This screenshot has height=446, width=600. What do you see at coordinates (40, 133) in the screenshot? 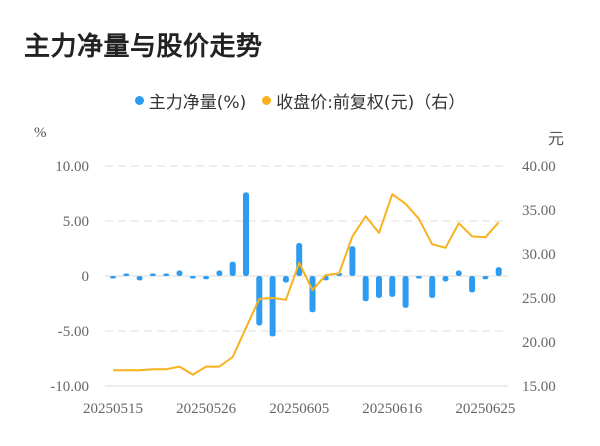
I see `left-axis-unit: %` at bounding box center [40, 133].